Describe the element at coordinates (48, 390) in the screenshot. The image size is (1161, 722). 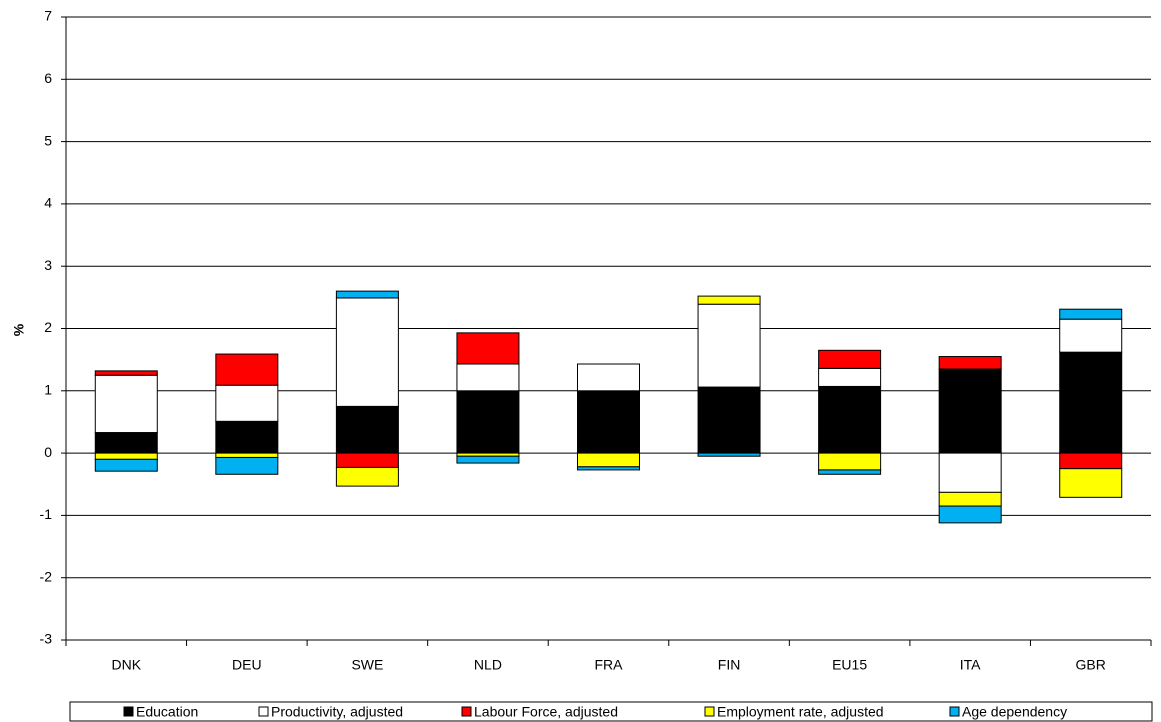
I see `y-tick-label: 1` at that location.